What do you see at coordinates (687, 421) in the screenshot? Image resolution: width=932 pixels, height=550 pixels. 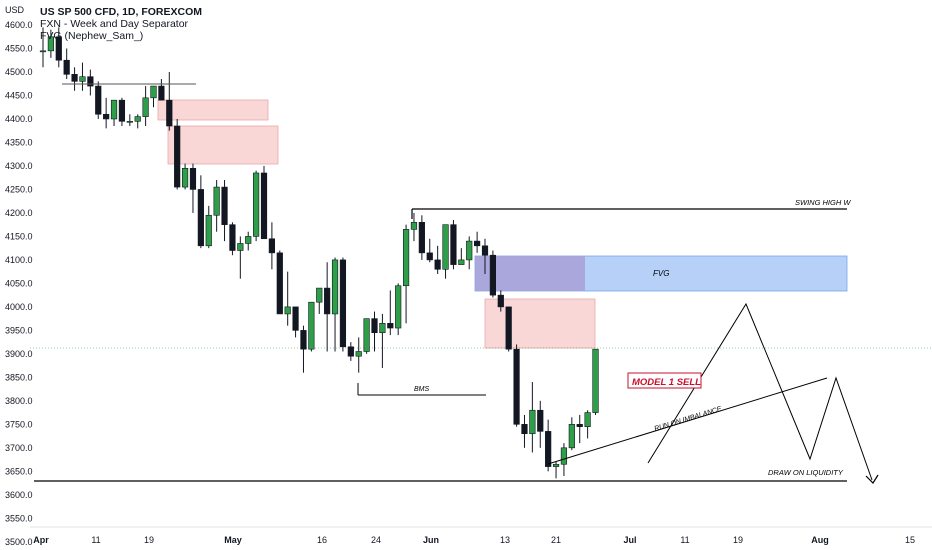 I see `imbalance-trendline` at bounding box center [687, 421].